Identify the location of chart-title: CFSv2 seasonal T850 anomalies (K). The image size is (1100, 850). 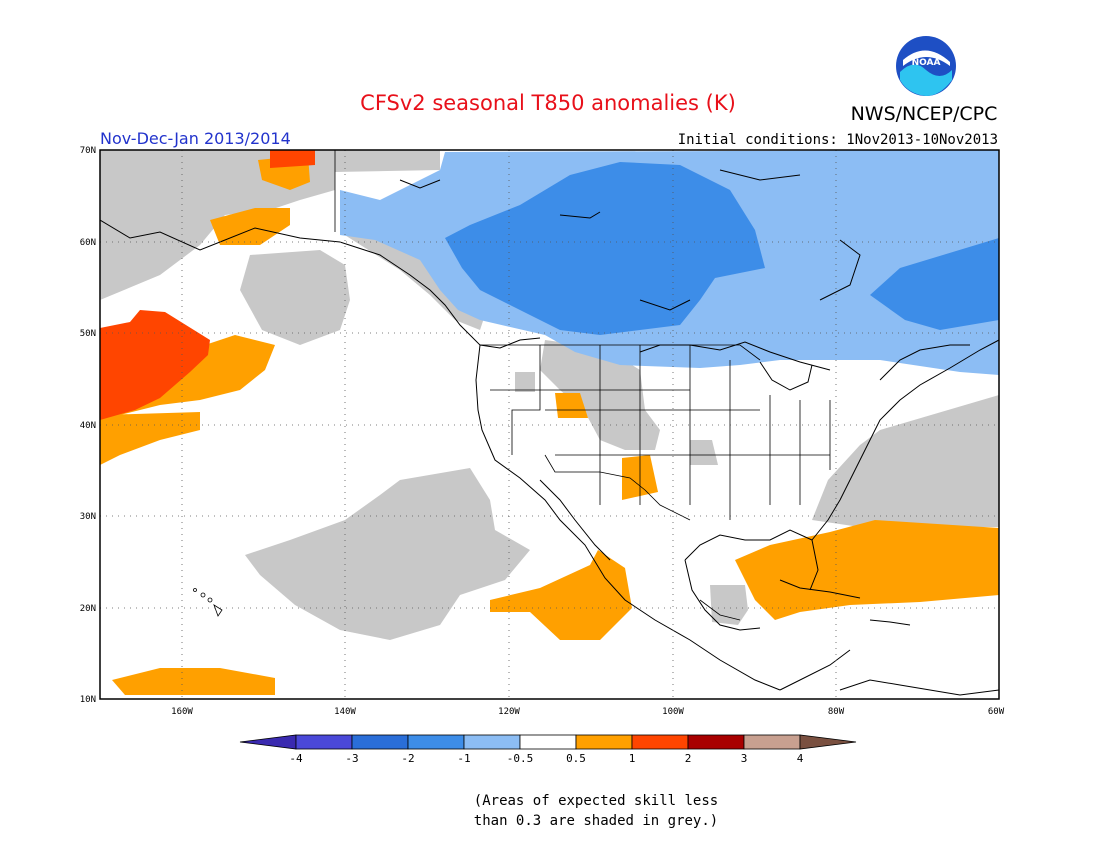
(548, 103).